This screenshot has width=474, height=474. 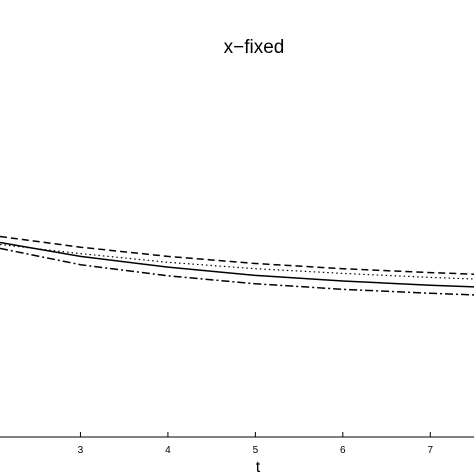 I want to click on series-line-2-dotted, so click(x=237, y=261).